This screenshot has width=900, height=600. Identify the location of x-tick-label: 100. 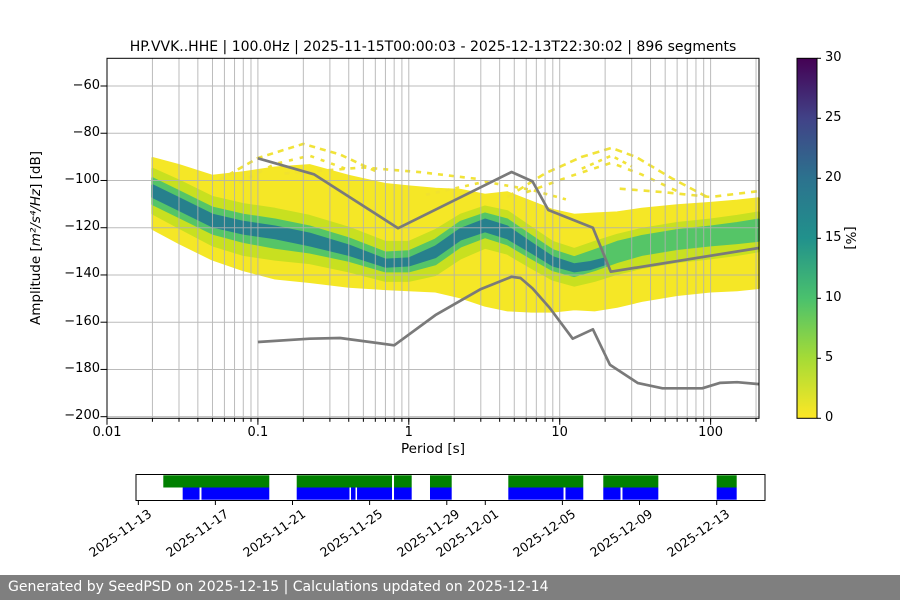
(710, 433).